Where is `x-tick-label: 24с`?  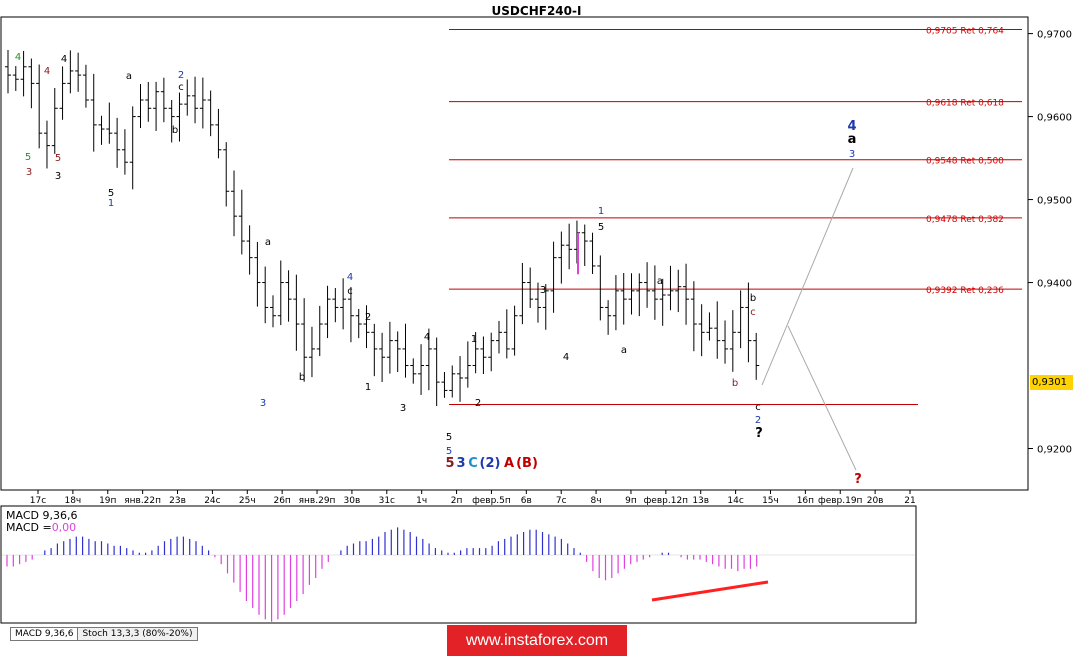
x-tick-label: 24с is located at coordinates (212, 501).